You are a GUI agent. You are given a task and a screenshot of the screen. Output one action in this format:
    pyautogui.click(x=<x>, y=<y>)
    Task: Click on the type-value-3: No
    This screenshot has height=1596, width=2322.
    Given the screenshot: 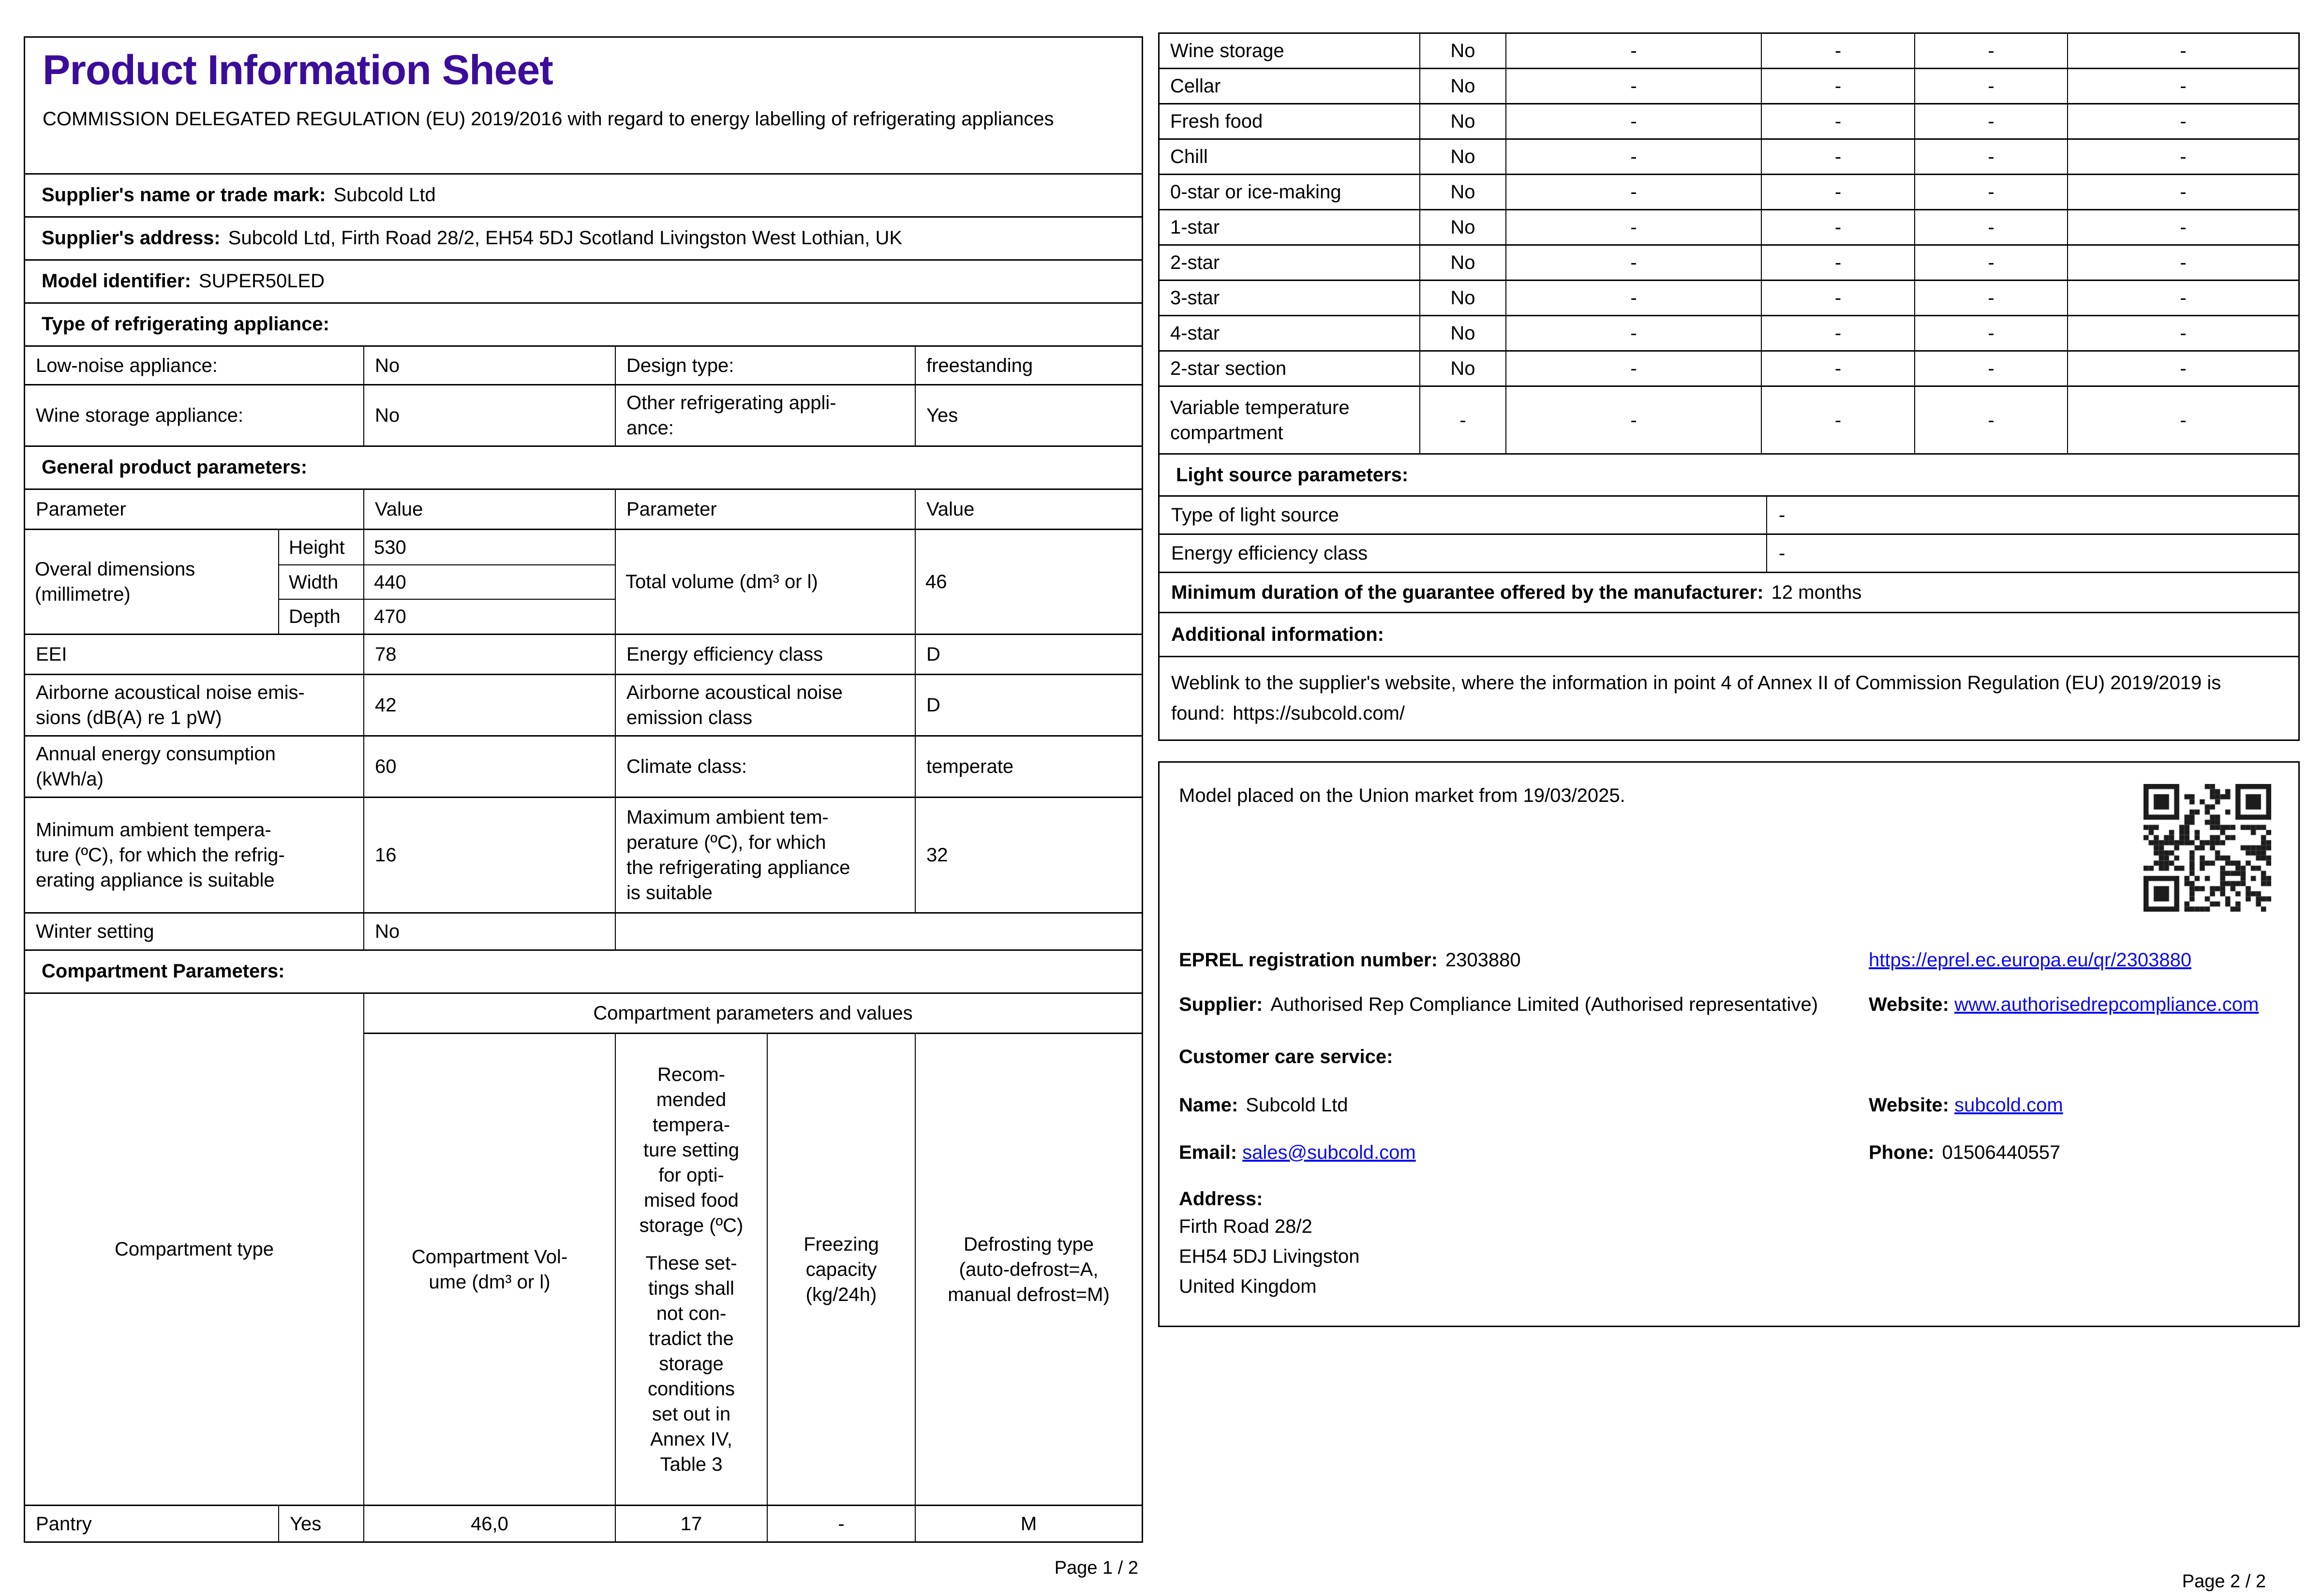 What is the action you would take?
    pyautogui.click(x=489, y=414)
    